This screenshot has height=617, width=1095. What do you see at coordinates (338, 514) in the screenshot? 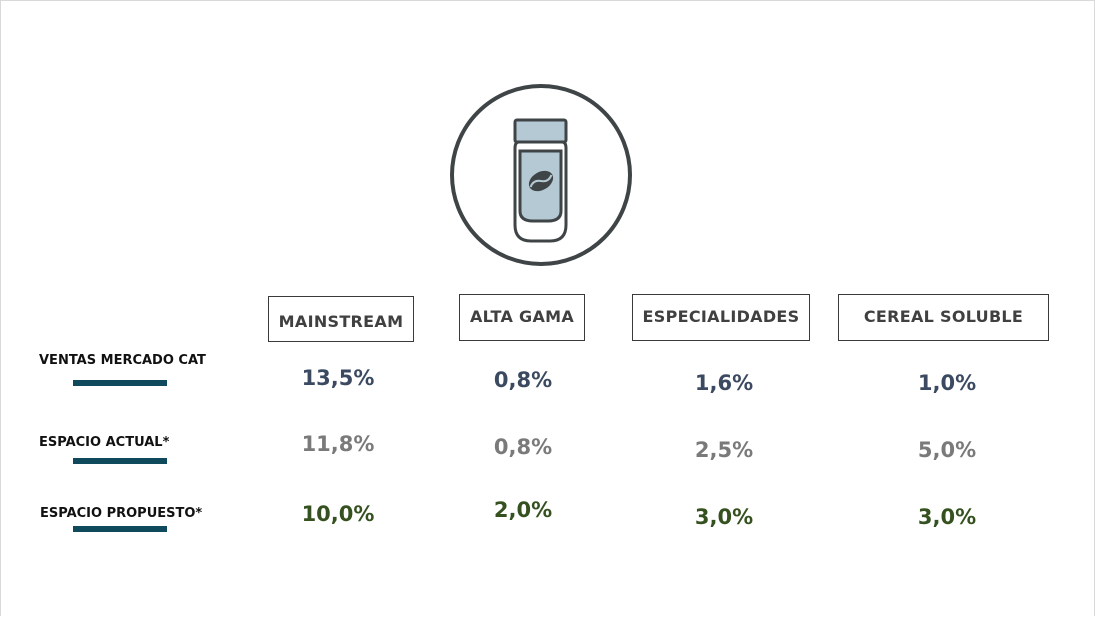
I see `value-cell: 10,0%` at bounding box center [338, 514].